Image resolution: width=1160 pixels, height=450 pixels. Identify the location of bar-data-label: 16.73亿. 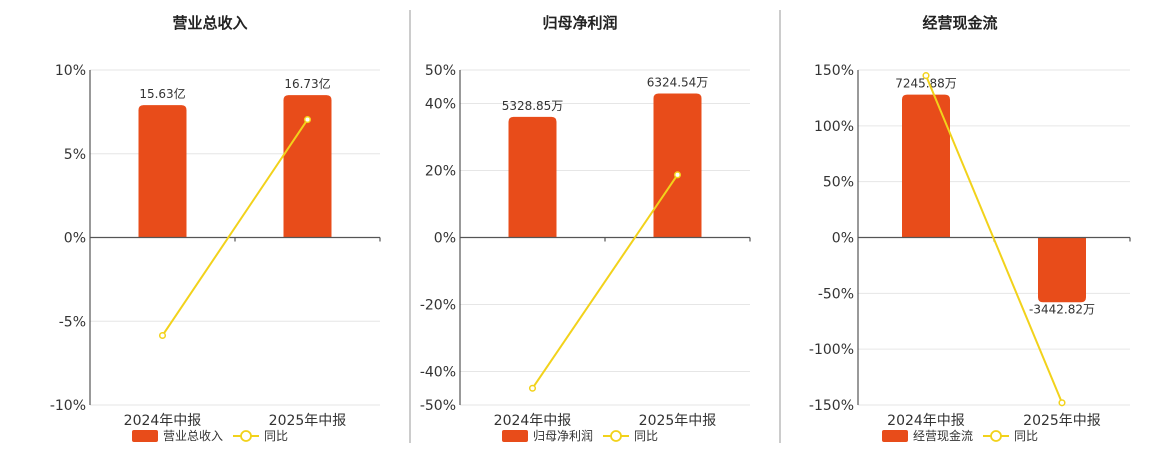
(307, 83).